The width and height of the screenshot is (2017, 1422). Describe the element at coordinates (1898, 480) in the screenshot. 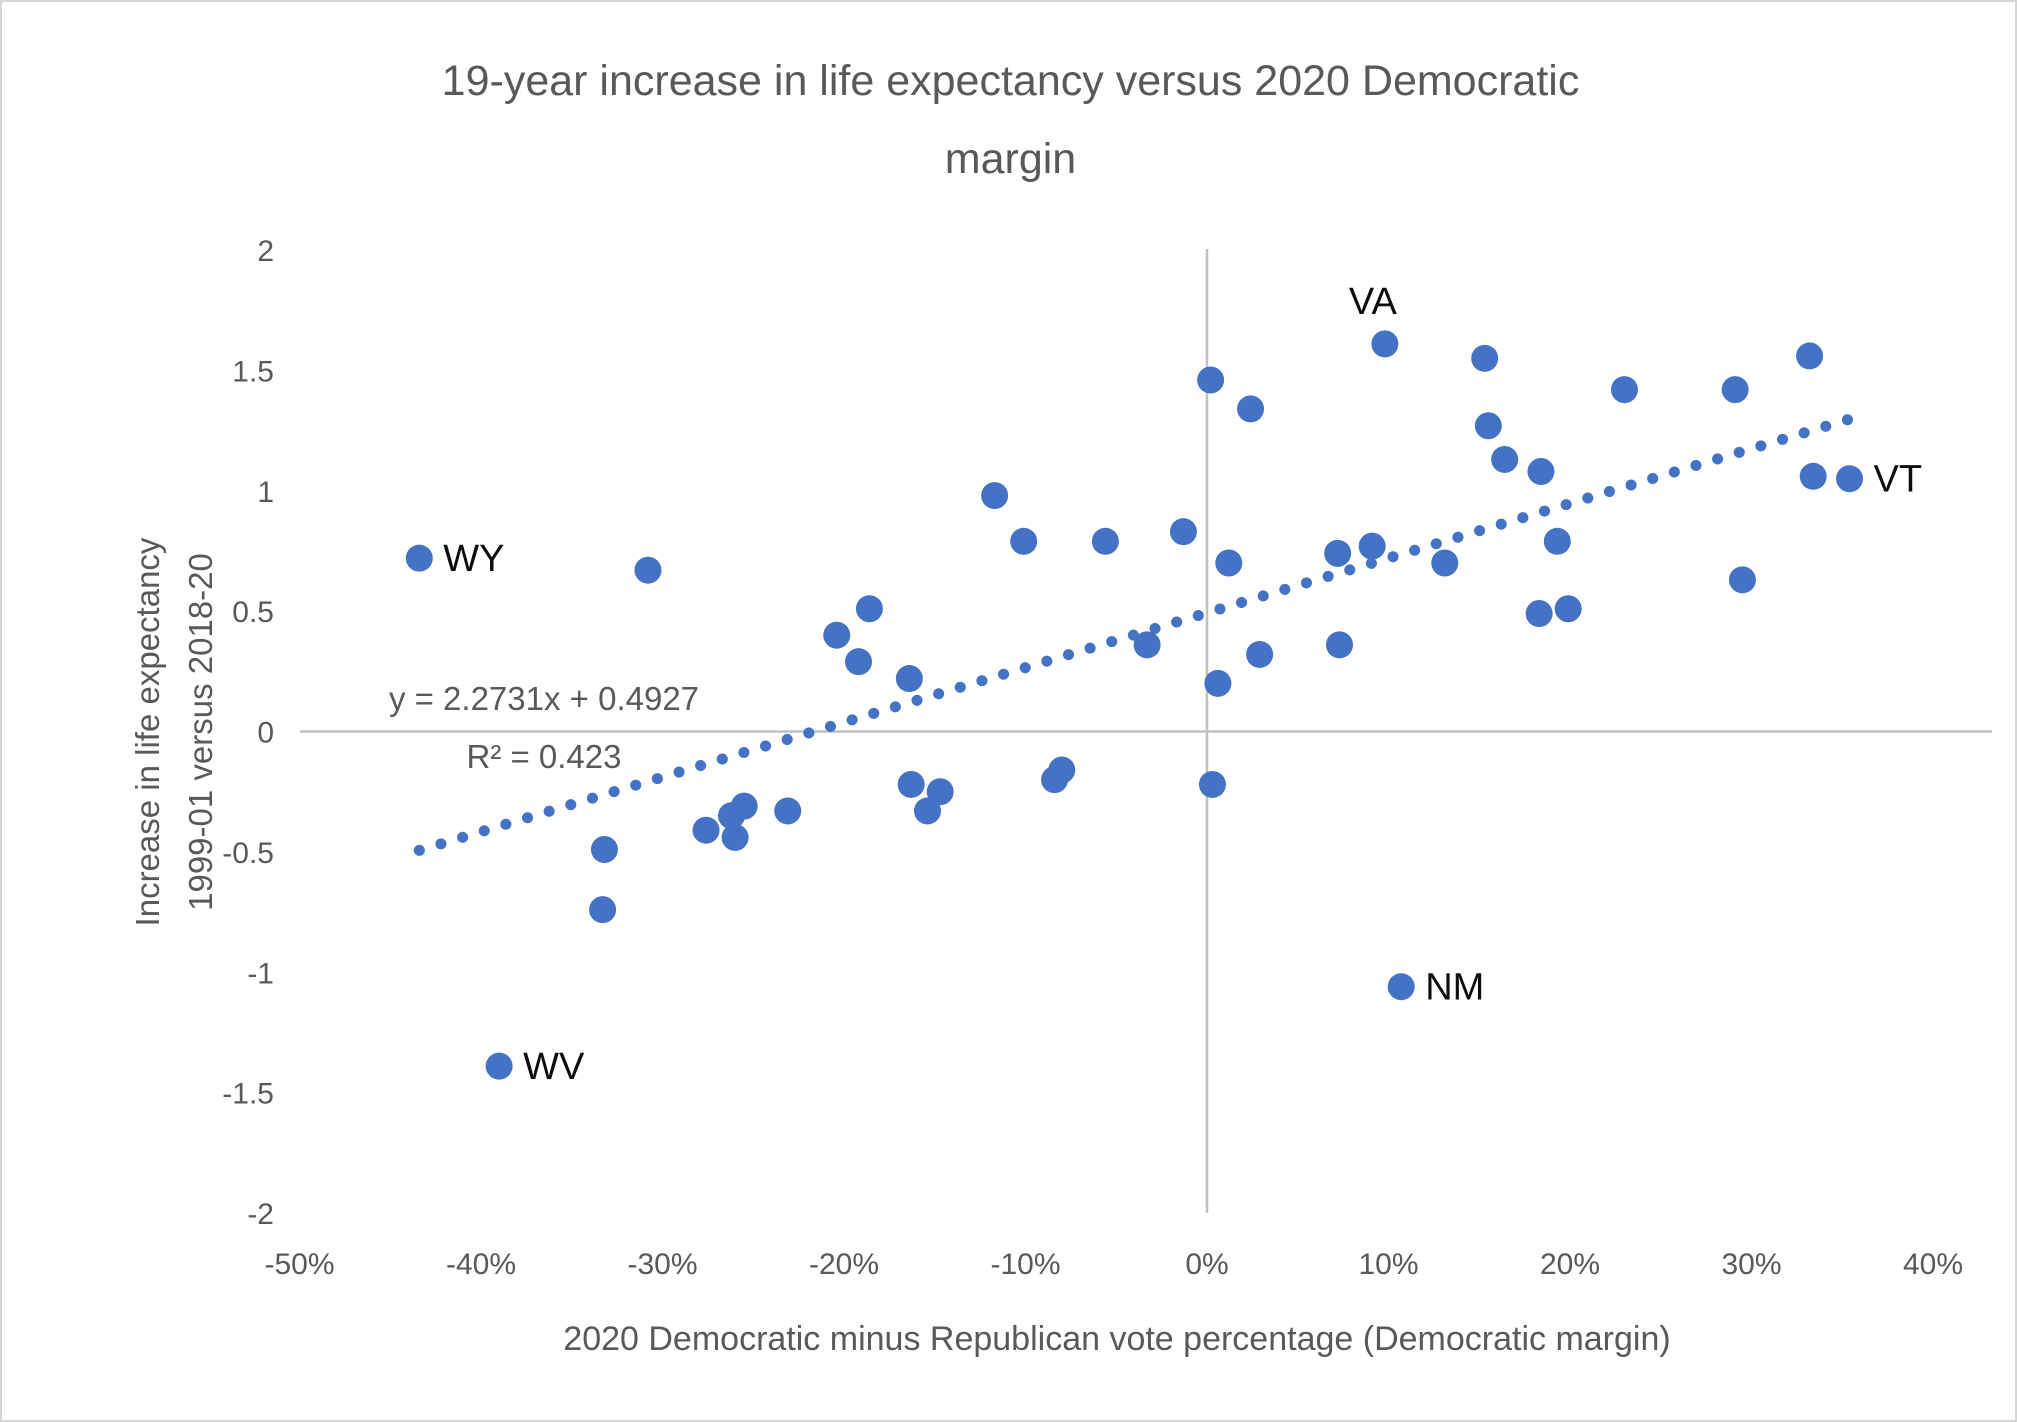

I see `point-label-VT: VT` at that location.